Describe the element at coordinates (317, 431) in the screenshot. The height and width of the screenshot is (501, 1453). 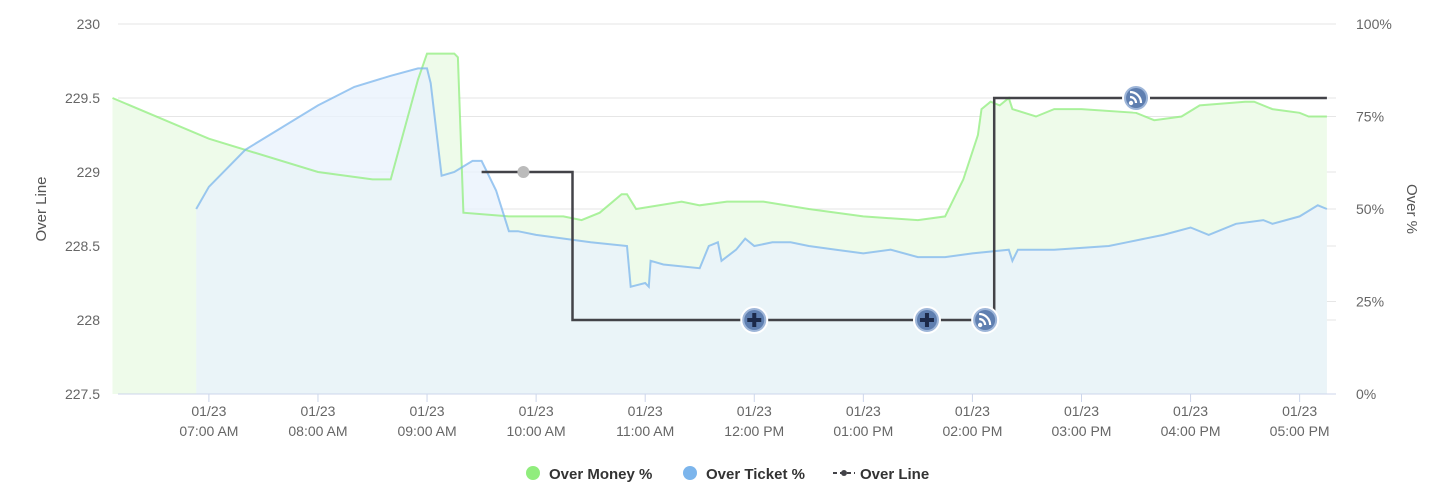
I see `x-tick-time: 08:00 AM` at that location.